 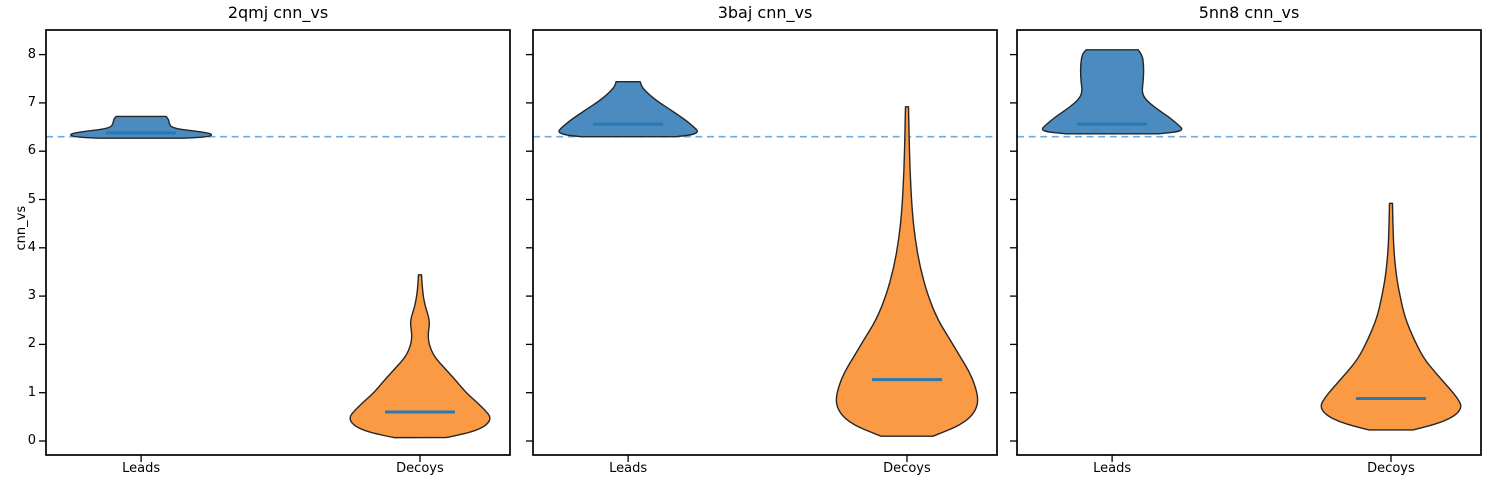 What do you see at coordinates (31, 199) in the screenshot?
I see `y-tick-label: 5` at bounding box center [31, 199].